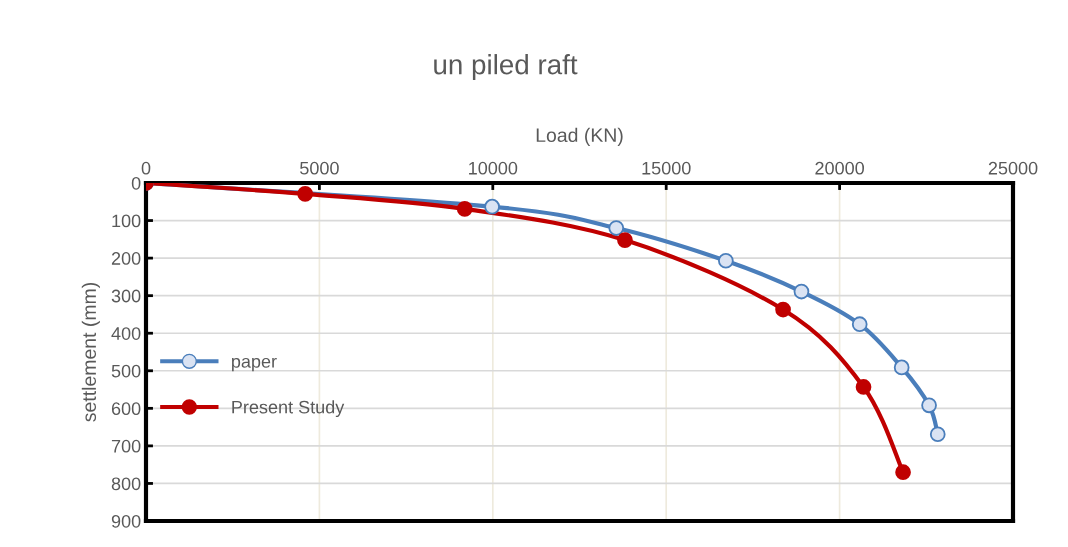 The width and height of the screenshot is (1068, 547). What do you see at coordinates (126, 296) in the screenshot?
I see `y-tick-label: 300` at bounding box center [126, 296].